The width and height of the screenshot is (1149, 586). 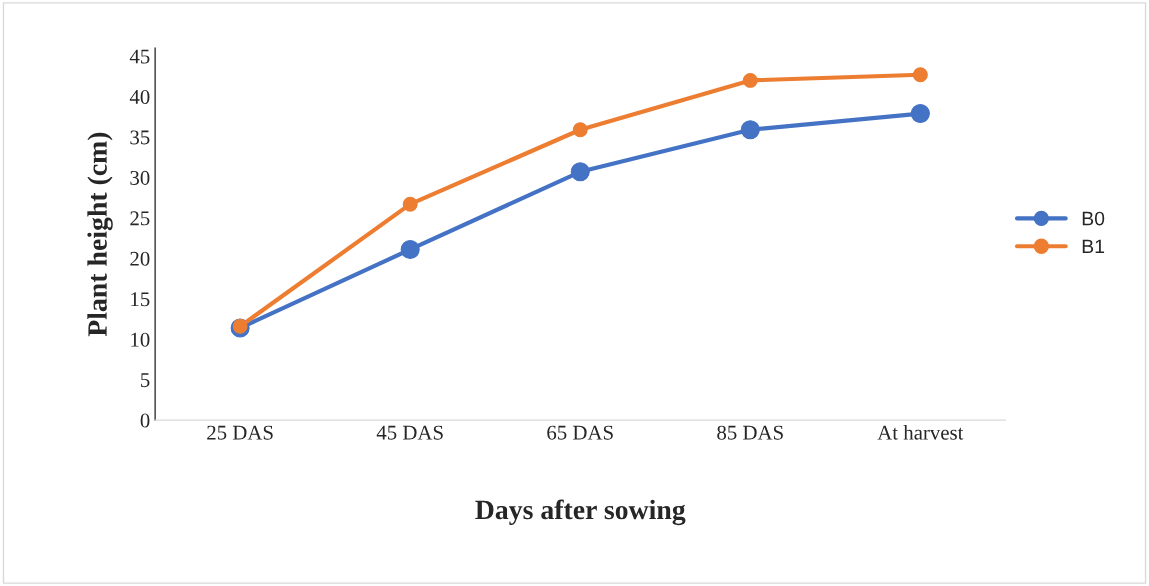 I want to click on y-tick-label: 5, so click(x=145, y=380).